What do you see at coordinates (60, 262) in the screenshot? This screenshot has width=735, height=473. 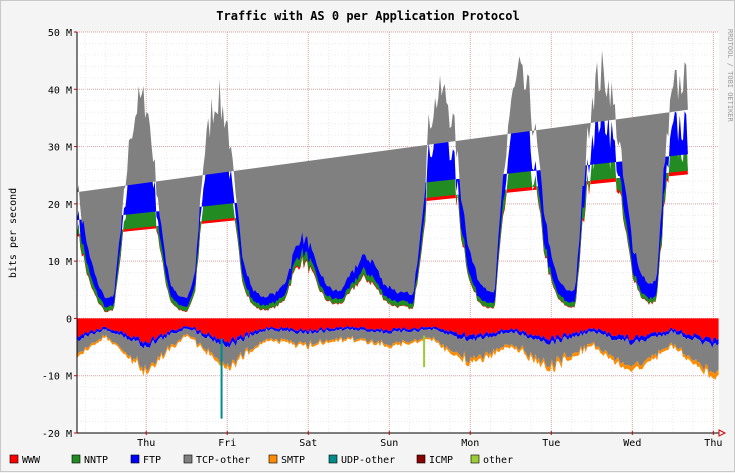 I see `y-tick-label: 10 M` at bounding box center [60, 262].